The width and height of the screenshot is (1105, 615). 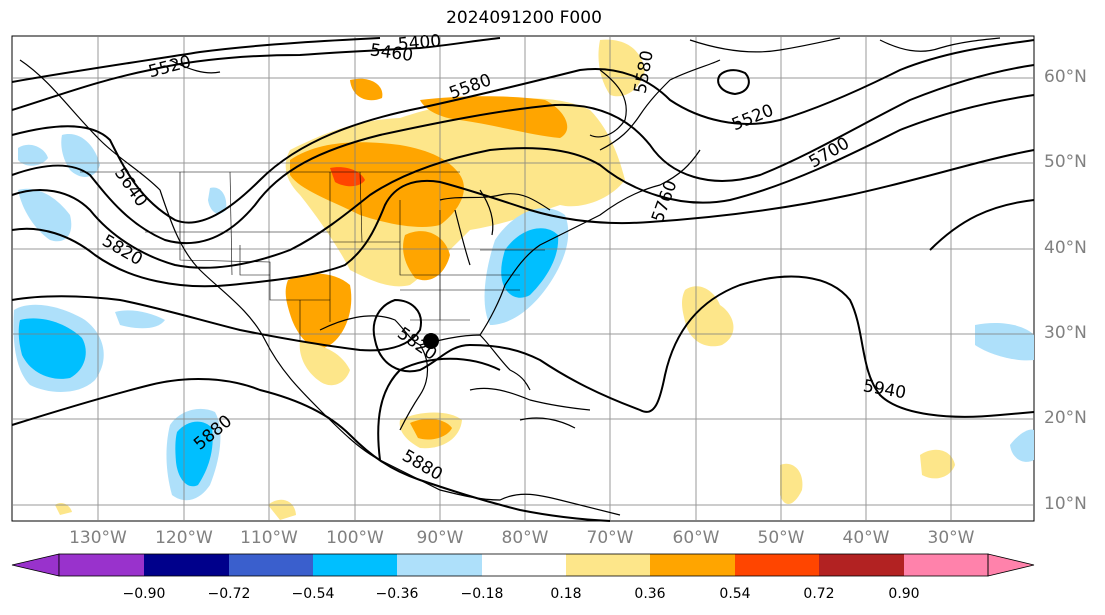 I want to click on colorbar-tick-label: −0.54, so click(x=313, y=594).